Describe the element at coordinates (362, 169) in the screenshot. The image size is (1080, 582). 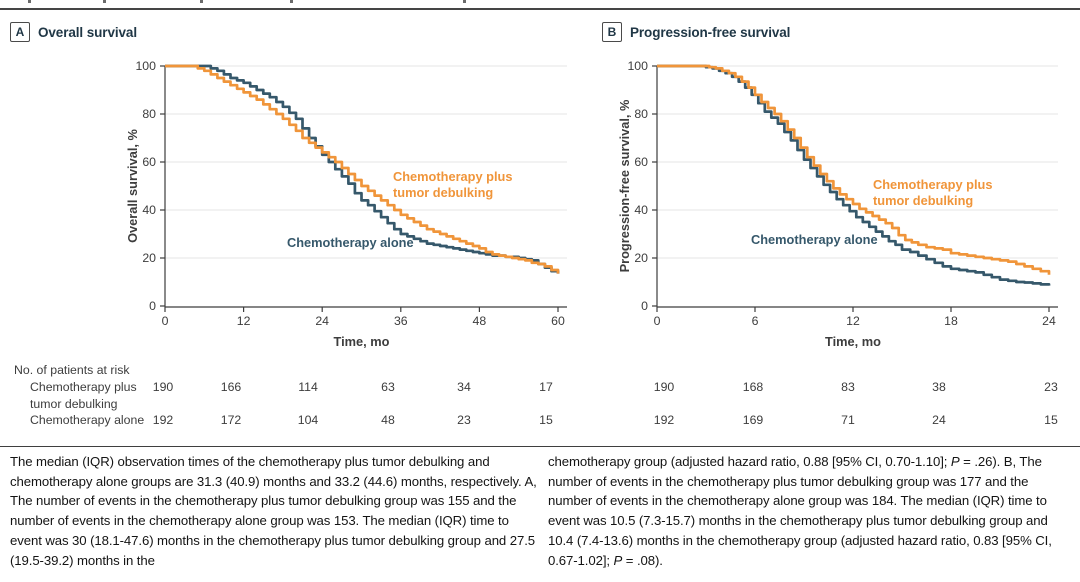
I see `km-curve-debulking-A` at that location.